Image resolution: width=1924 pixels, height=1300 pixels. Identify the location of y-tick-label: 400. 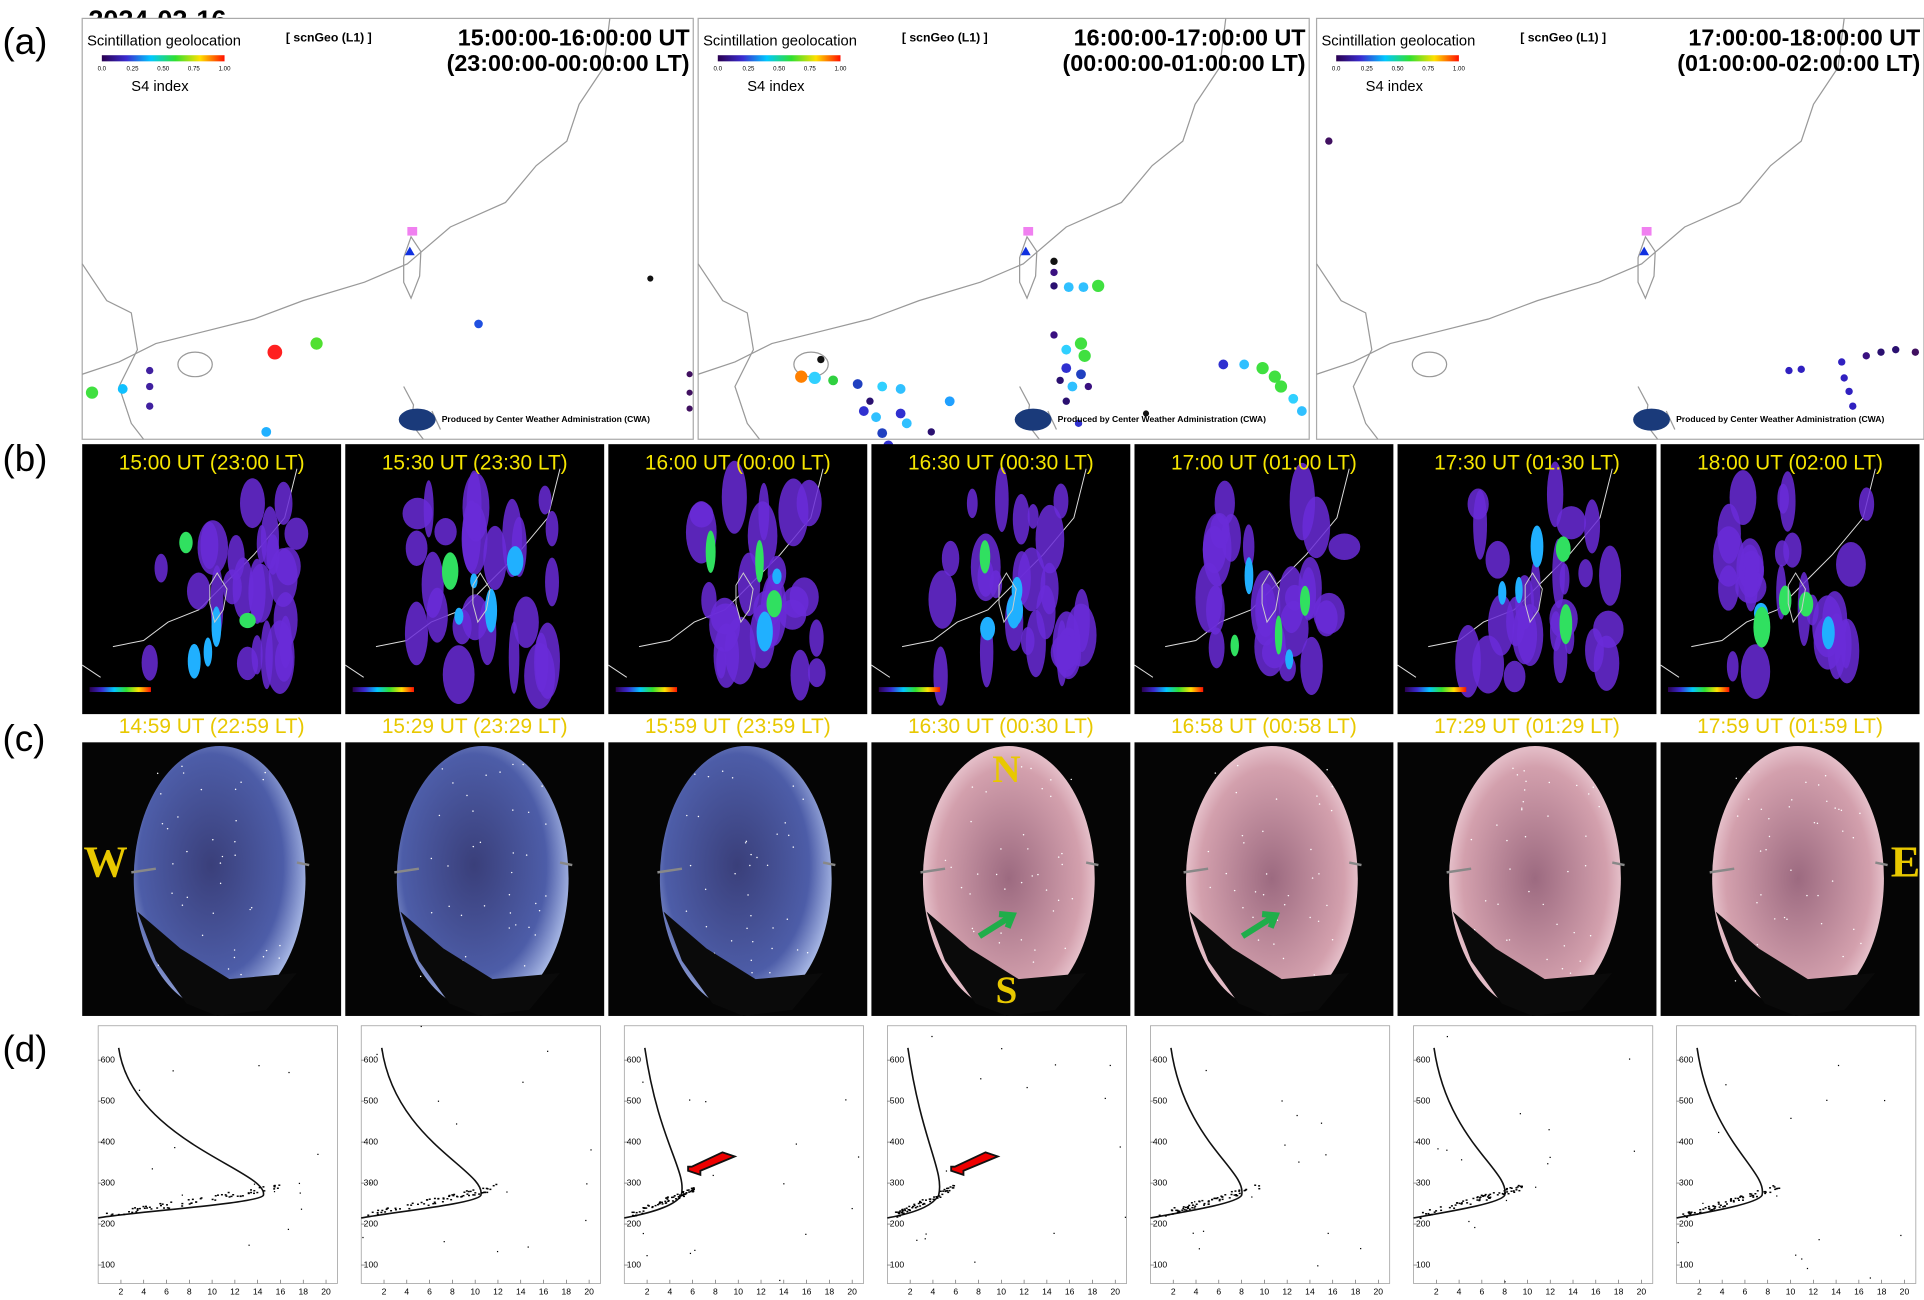
(108, 1141).